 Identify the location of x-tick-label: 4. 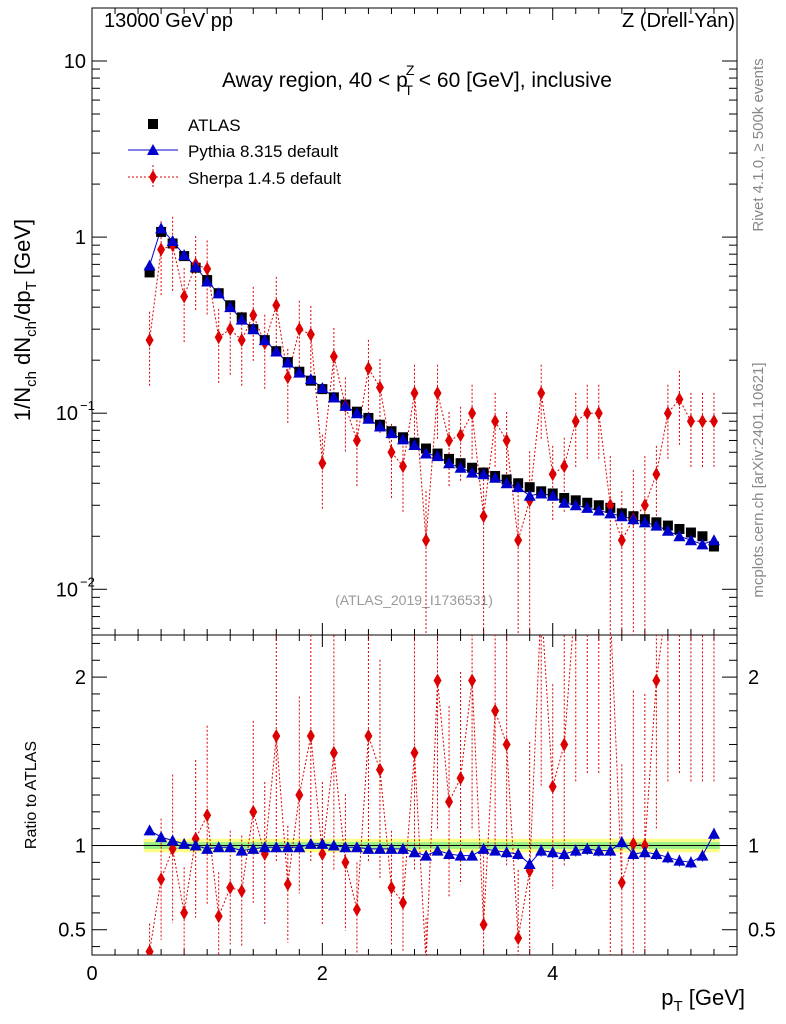
(552, 974).